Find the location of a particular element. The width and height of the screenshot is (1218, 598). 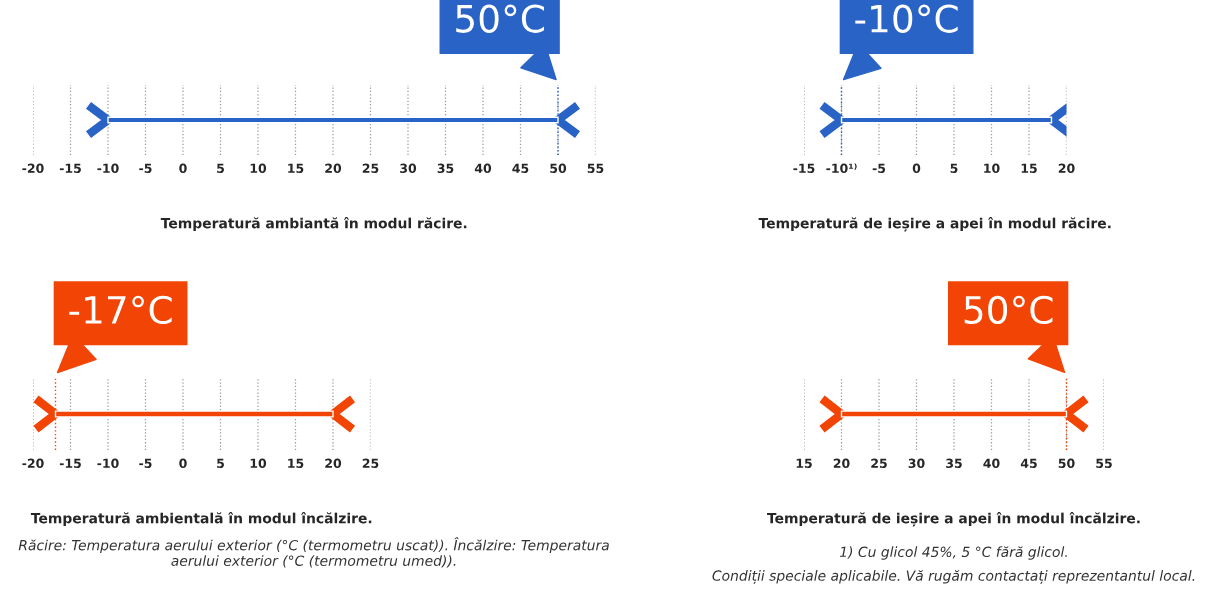

x-tick-label: -10¹⁾ is located at coordinates (841, 168).